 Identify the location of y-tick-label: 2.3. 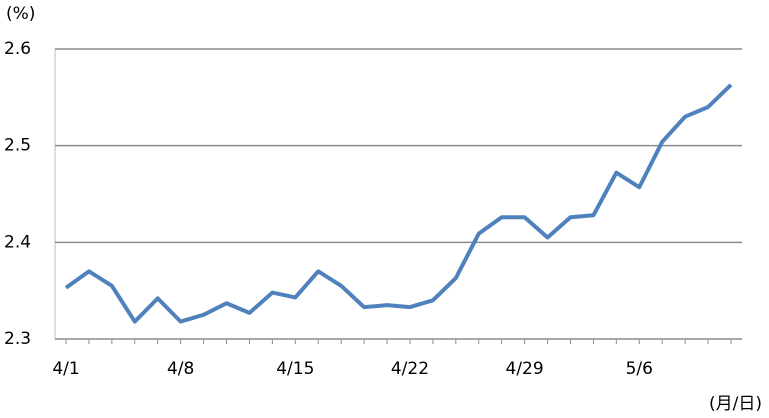
(17, 339).